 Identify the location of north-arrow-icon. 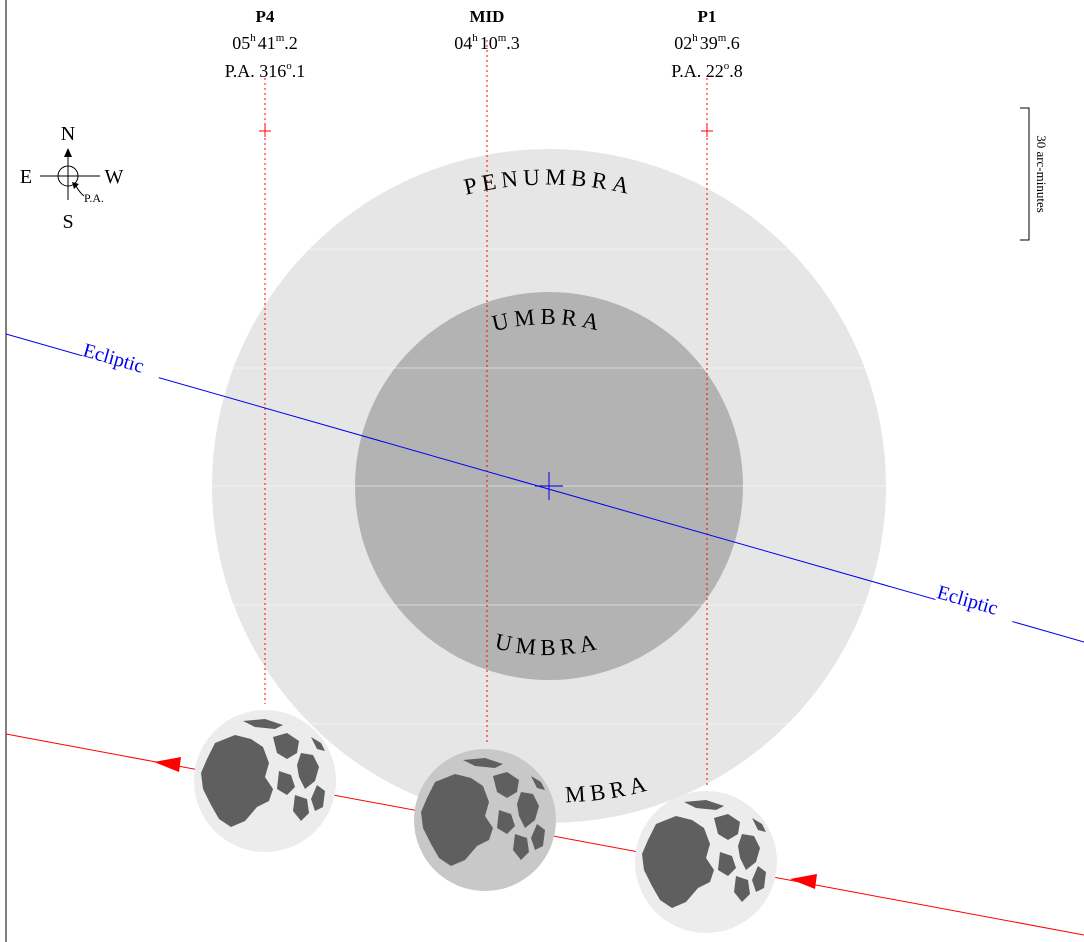
(68, 152).